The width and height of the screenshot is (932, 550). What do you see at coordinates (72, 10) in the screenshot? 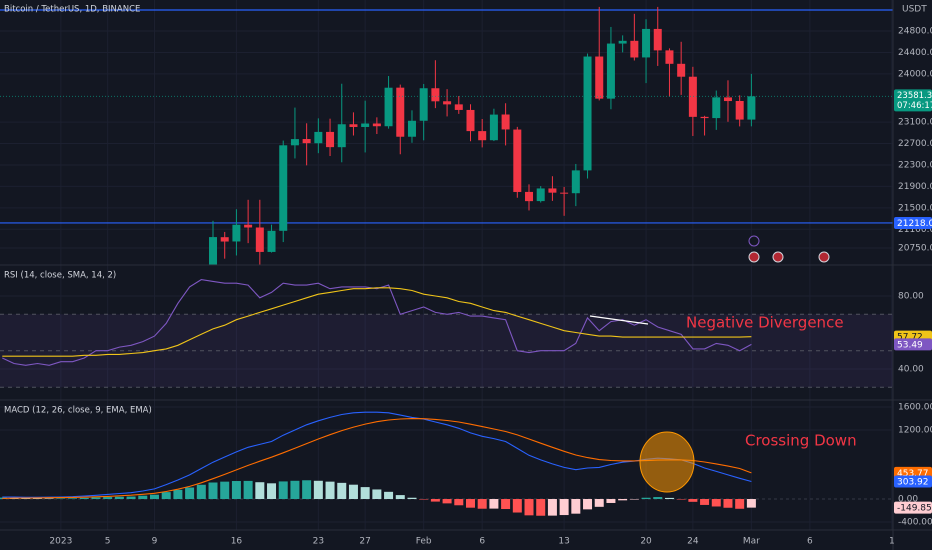
I see `price-legend: Bitcoin / TetherUS, 1D, BINANCE` at bounding box center [72, 10].